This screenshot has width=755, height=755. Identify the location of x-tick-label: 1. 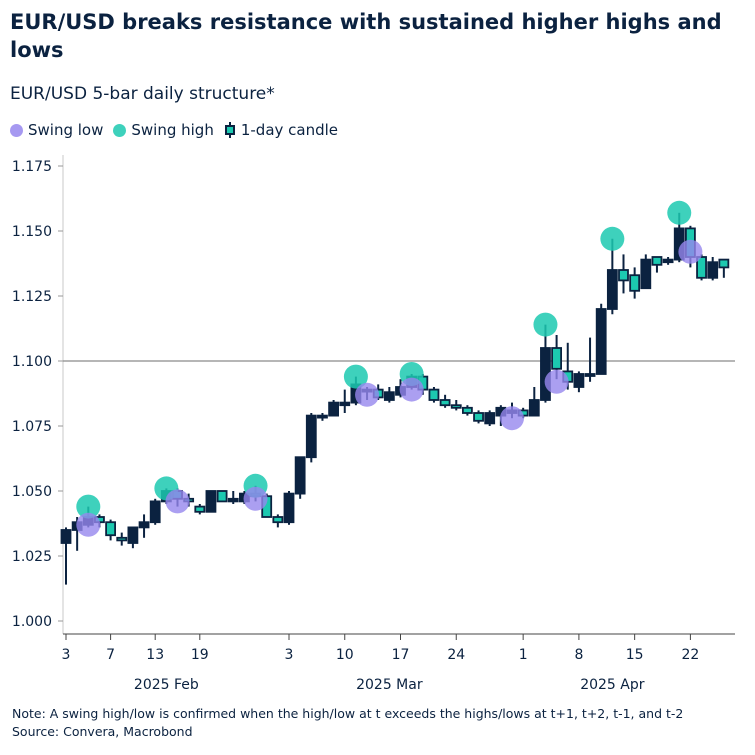
(523, 655).